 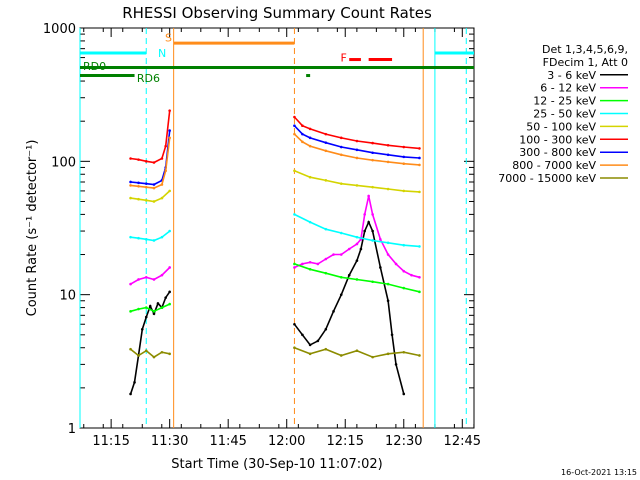 What do you see at coordinates (110, 441) in the screenshot?
I see `x-tick-label: 11:15` at bounding box center [110, 441].